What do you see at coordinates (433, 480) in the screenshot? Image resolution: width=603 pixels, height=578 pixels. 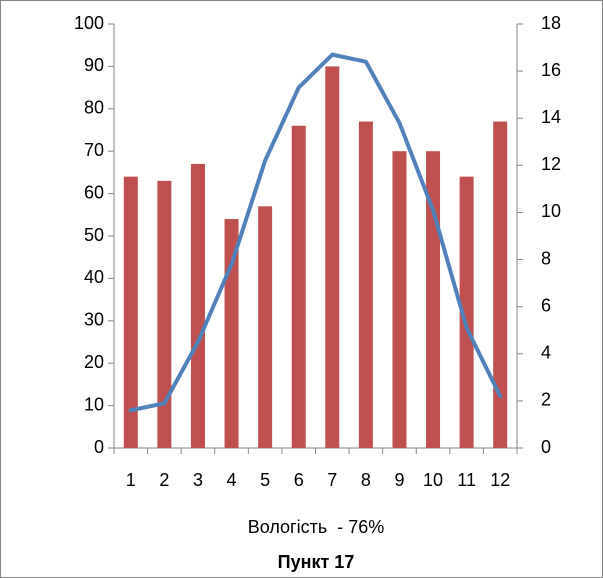 I see `x-tick-label: 10` at bounding box center [433, 480].